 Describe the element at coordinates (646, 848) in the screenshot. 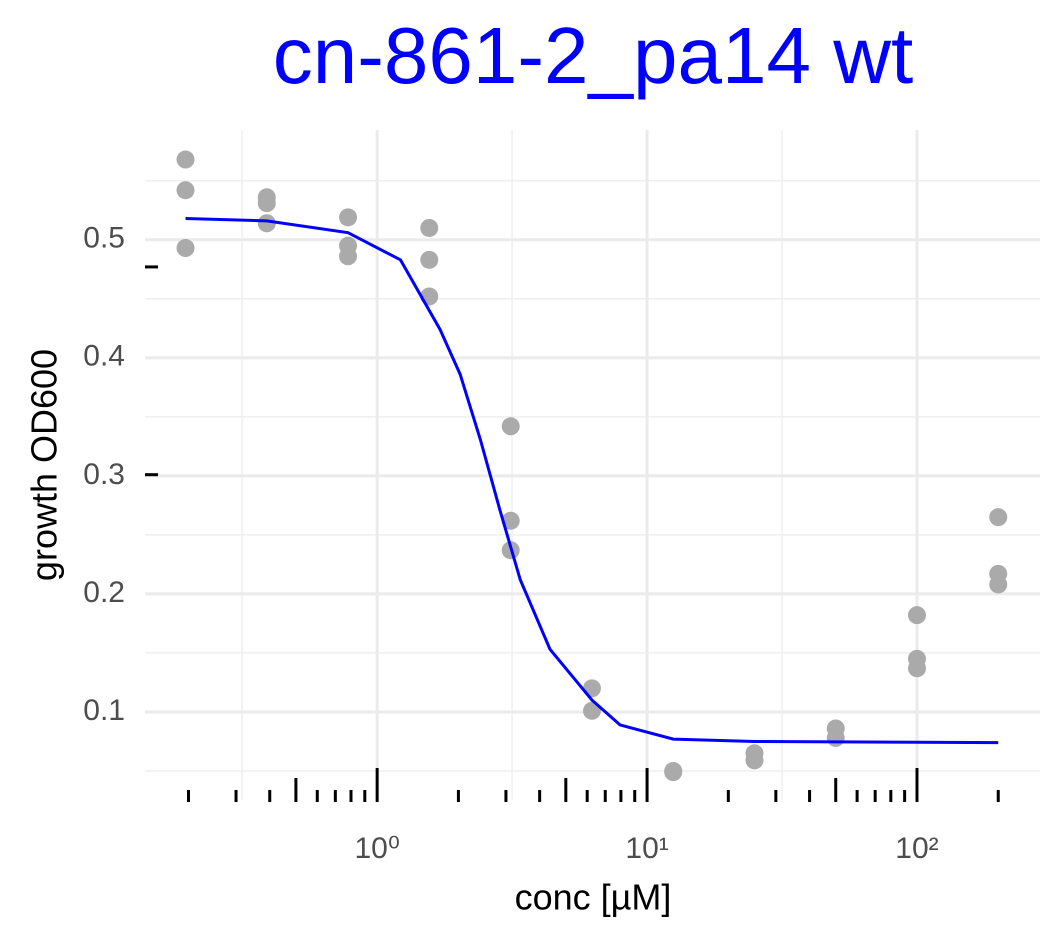

I see `x-tick-label: 10¹` at that location.